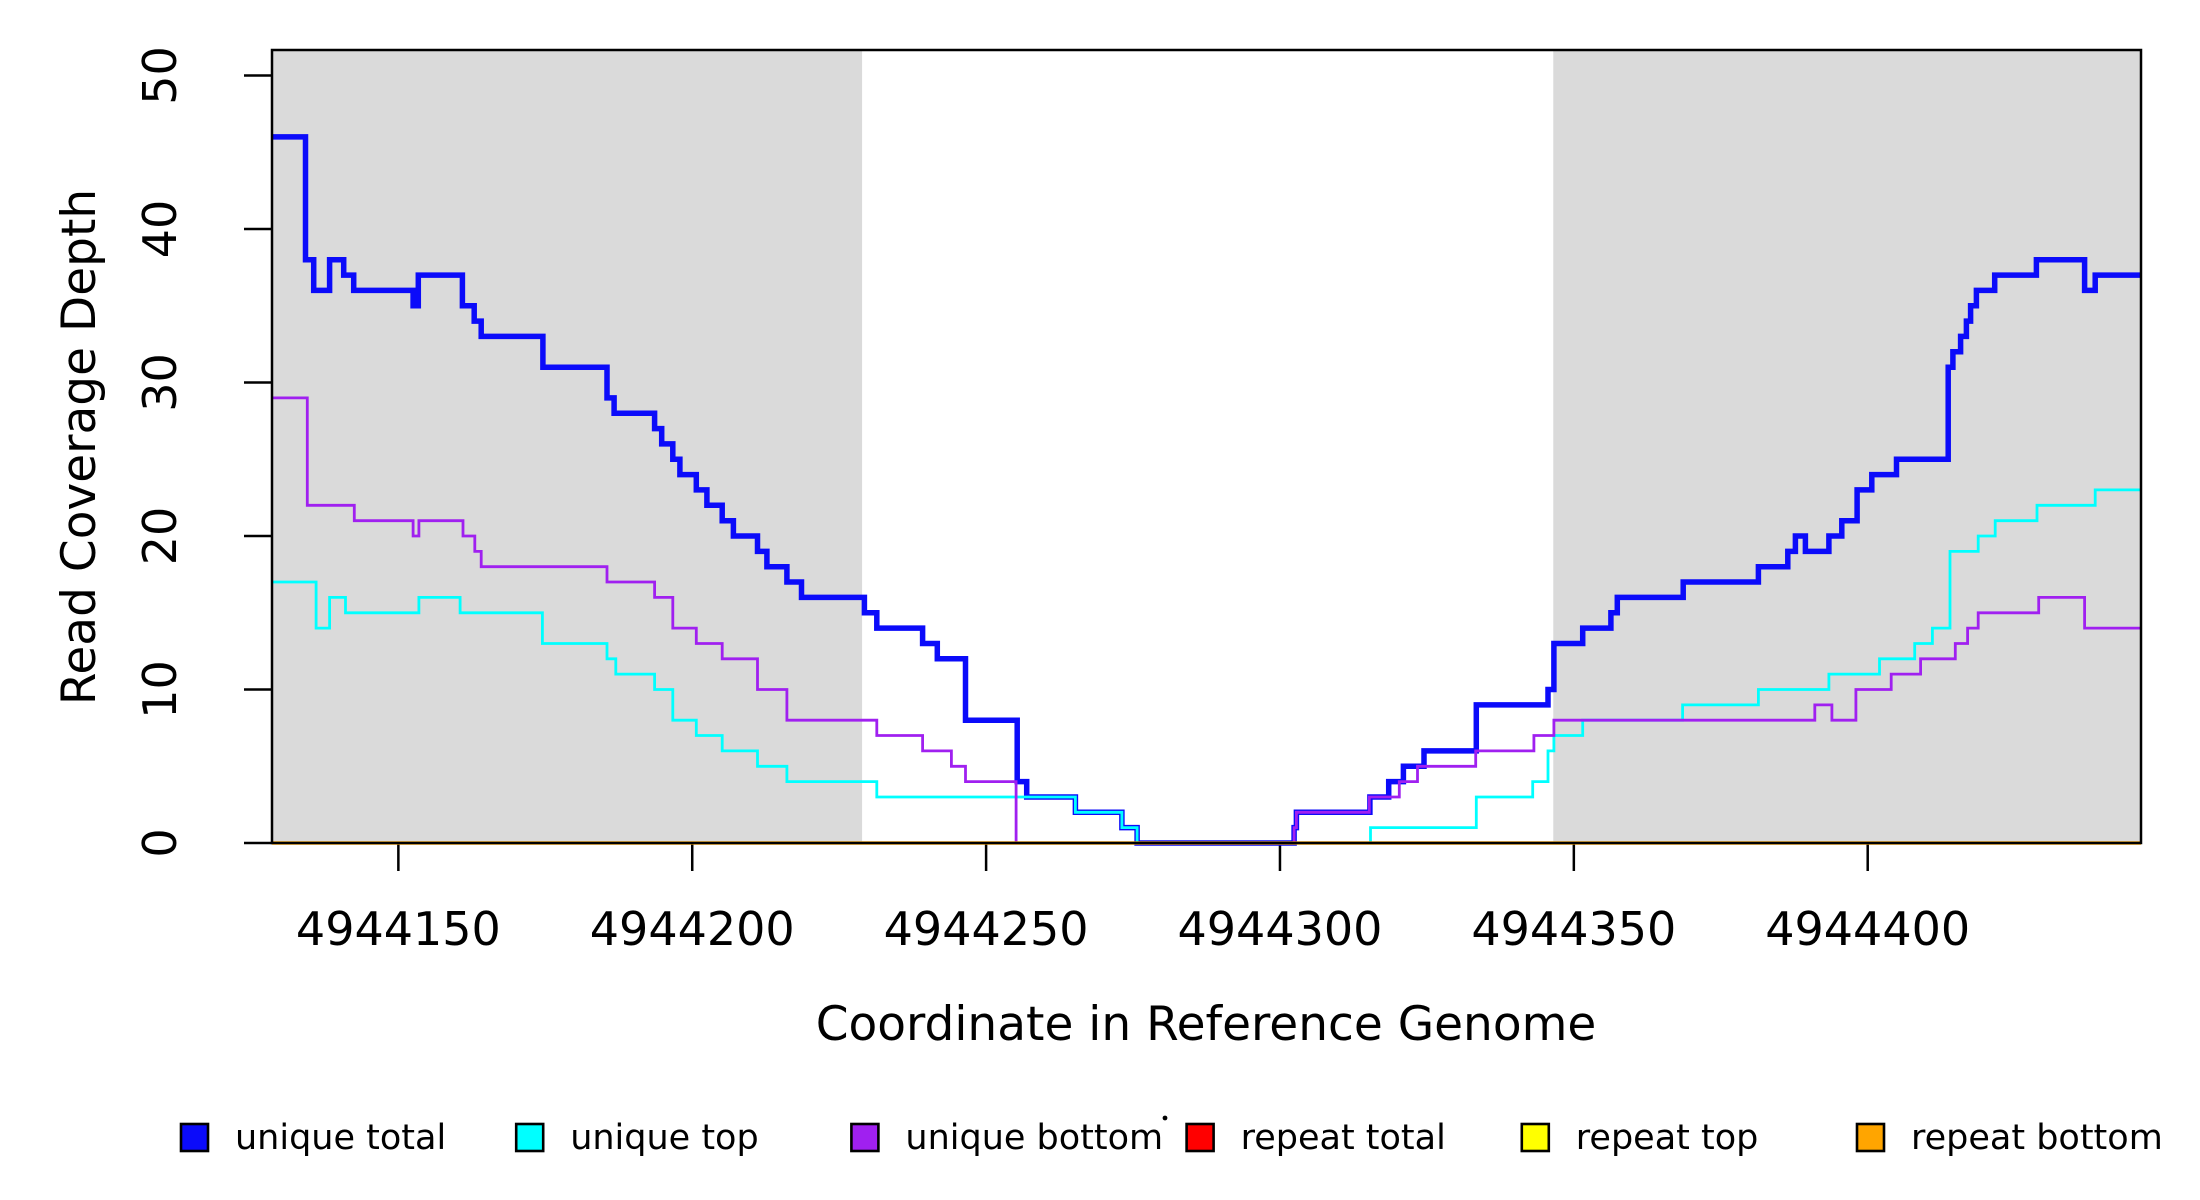 The height and width of the screenshot is (1200, 2200). I want to click on legend-item: unique bottom, so click(1006, 1138).